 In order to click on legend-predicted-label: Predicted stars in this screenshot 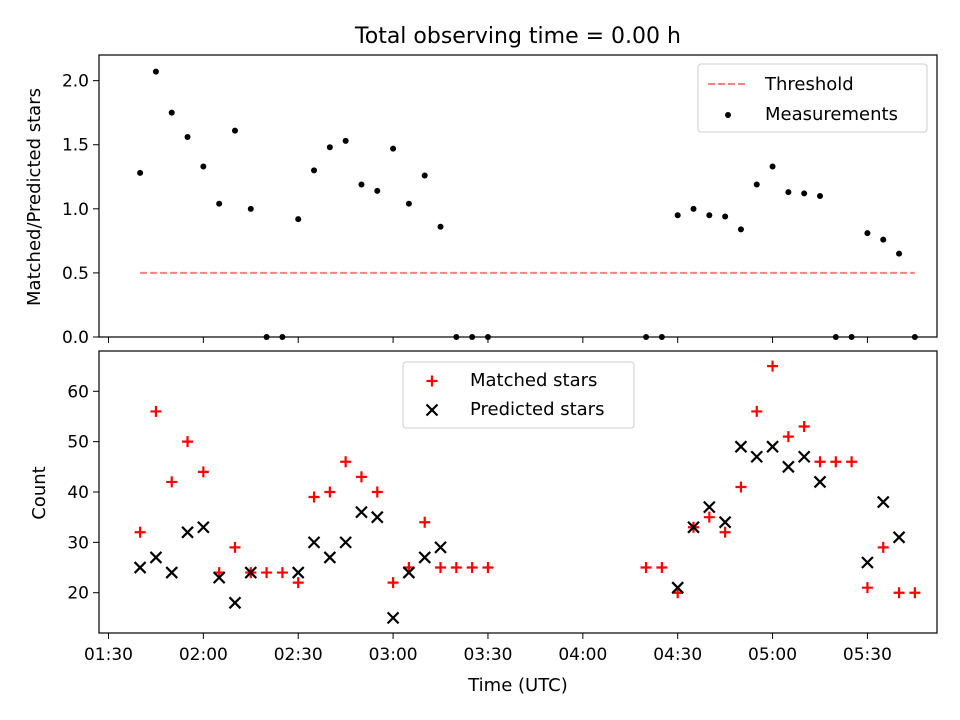, I will do `click(537, 409)`.